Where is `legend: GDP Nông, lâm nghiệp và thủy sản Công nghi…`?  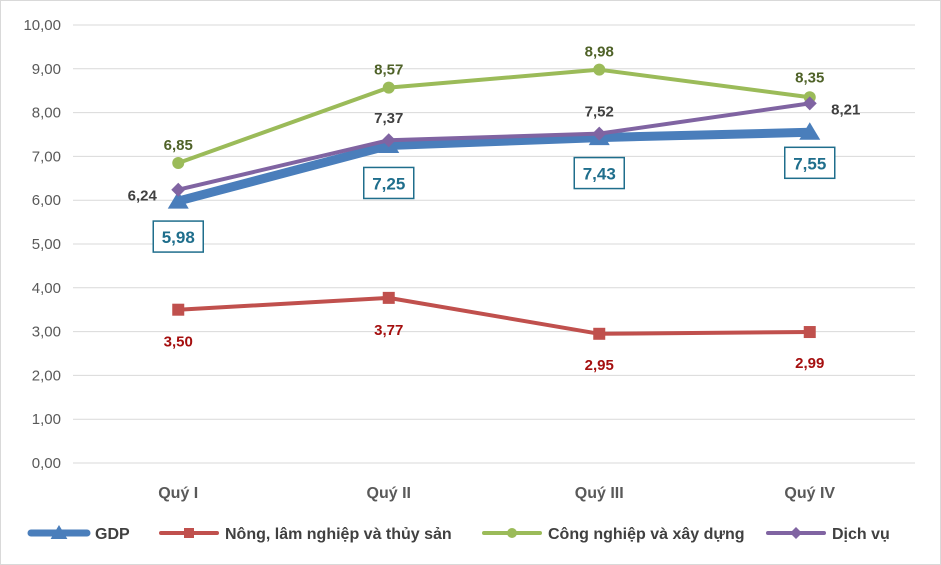
legend: GDP Nông, lâm nghiệp và thủy sản Công nghi… is located at coordinates (458, 534).